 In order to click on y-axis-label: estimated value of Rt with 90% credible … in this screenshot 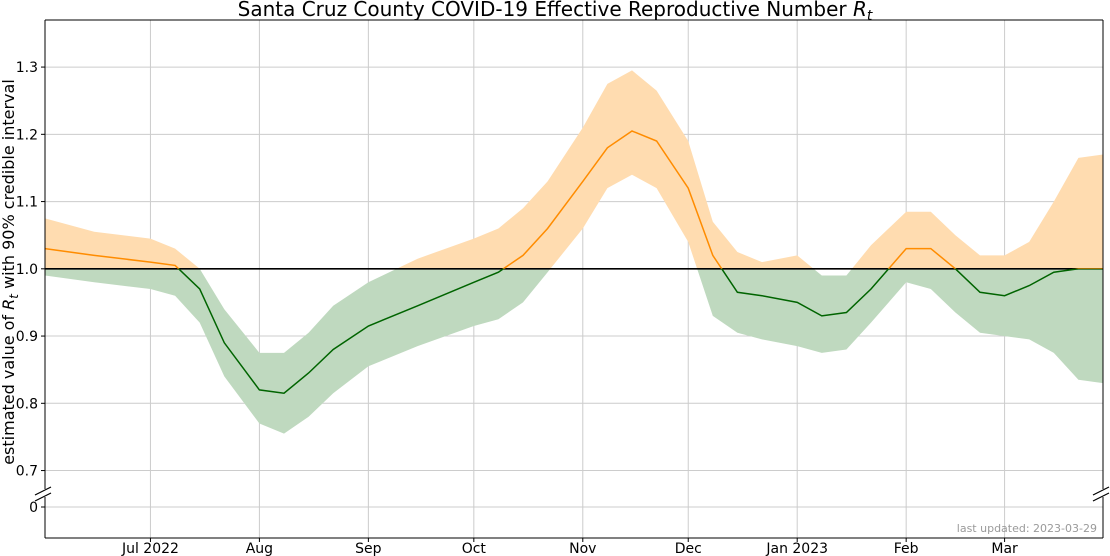, I will do `click(10, 272)`.